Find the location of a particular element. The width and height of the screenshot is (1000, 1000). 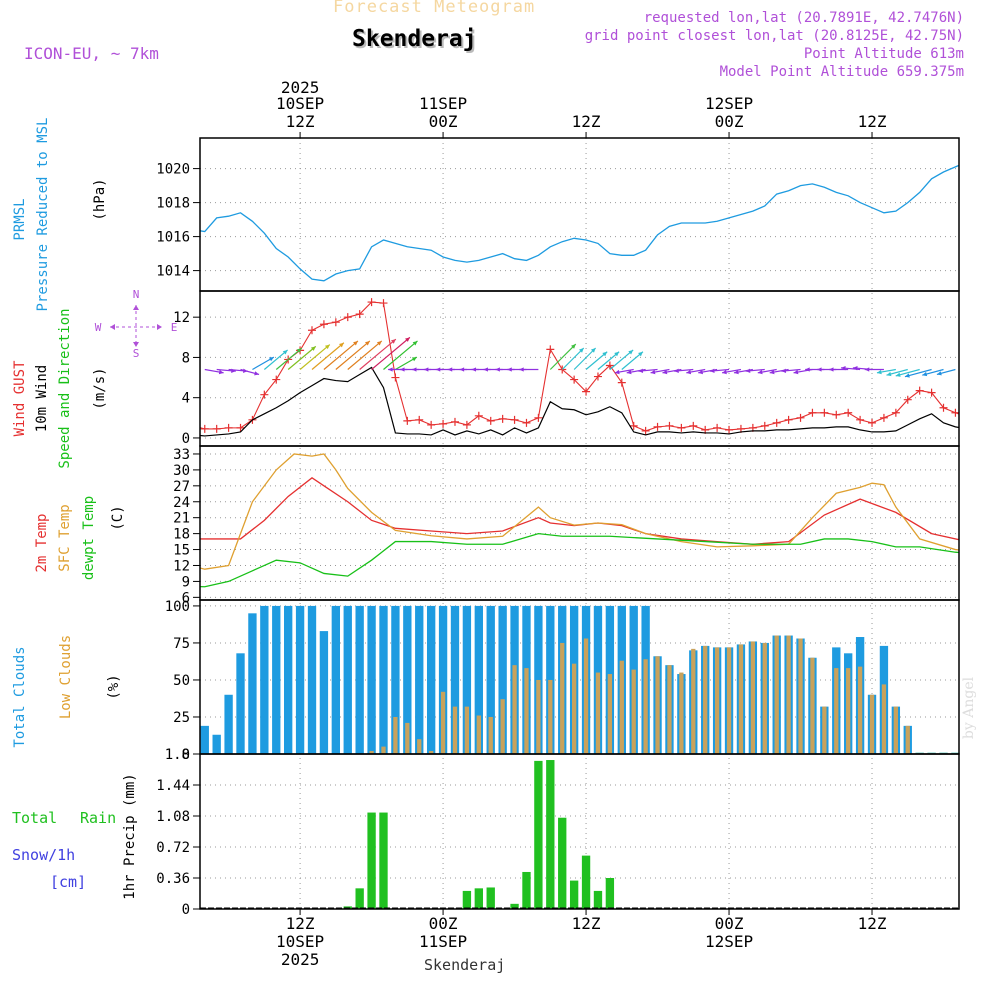

footer-station: Skenderaj is located at coordinates (465, 965).